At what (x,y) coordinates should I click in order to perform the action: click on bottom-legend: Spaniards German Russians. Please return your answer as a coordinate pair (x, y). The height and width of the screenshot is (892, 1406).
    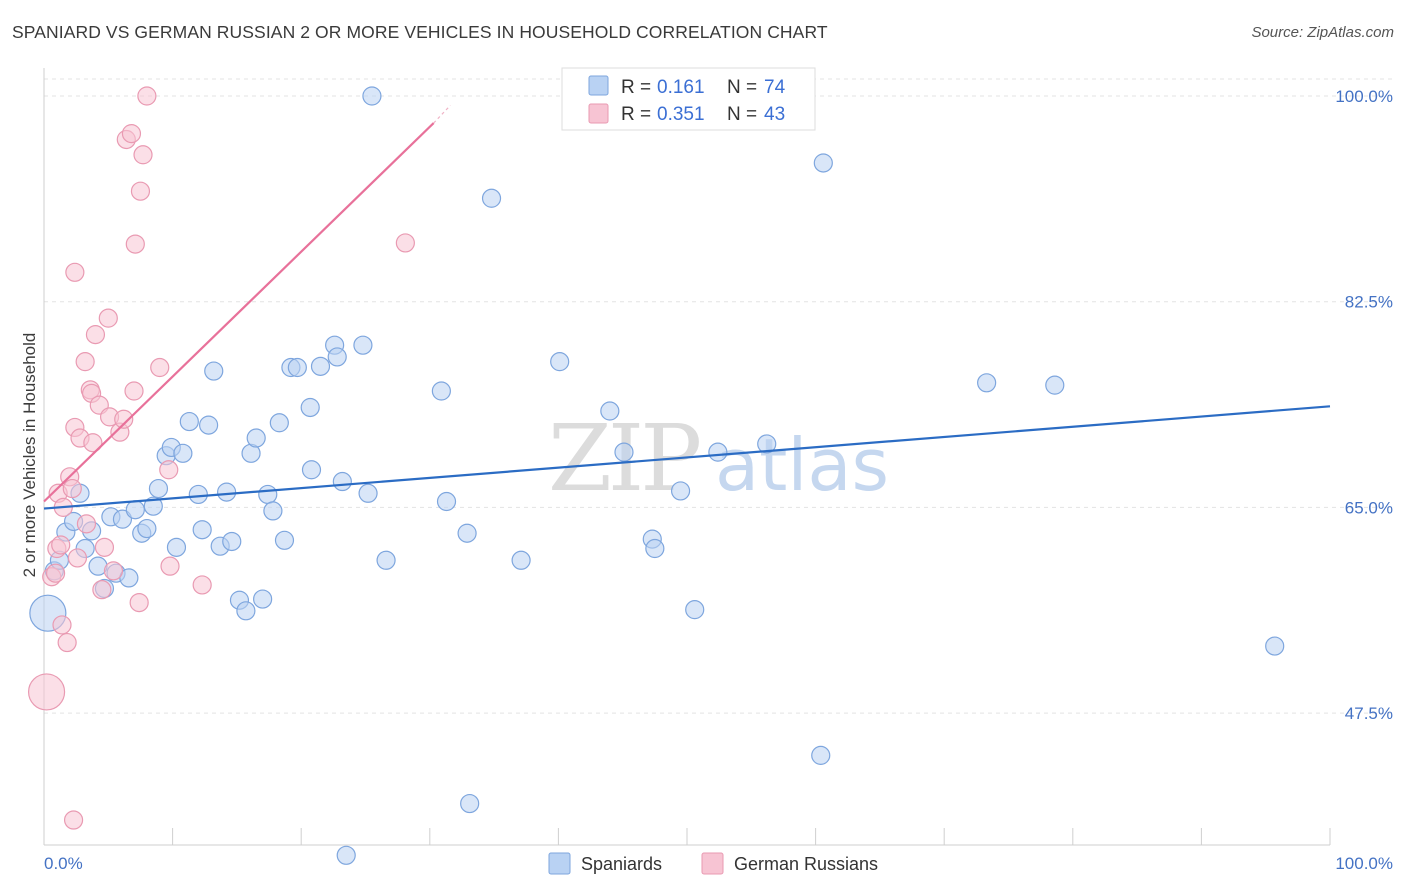
    Looking at the image, I should click on (713, 863).